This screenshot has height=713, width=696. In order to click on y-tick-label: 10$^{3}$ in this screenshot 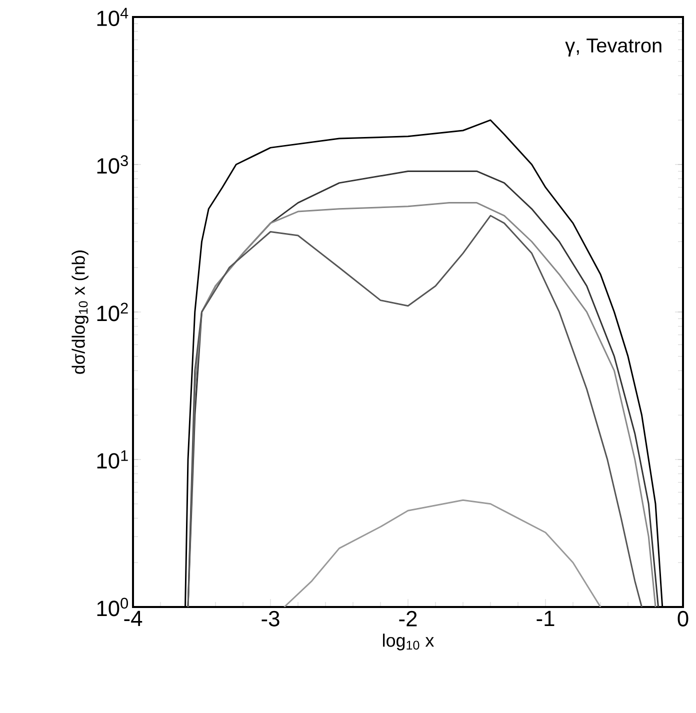, I will do `click(112, 164)`.